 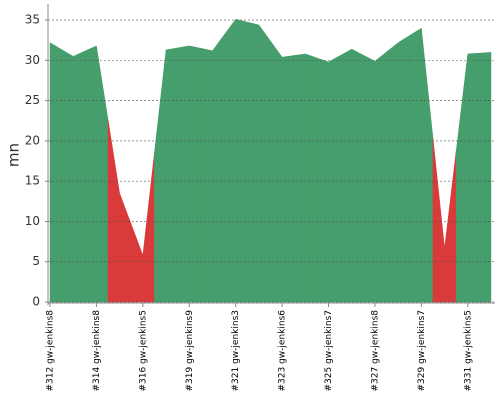 I want to click on y-tick-label: 30, so click(x=32, y=60).